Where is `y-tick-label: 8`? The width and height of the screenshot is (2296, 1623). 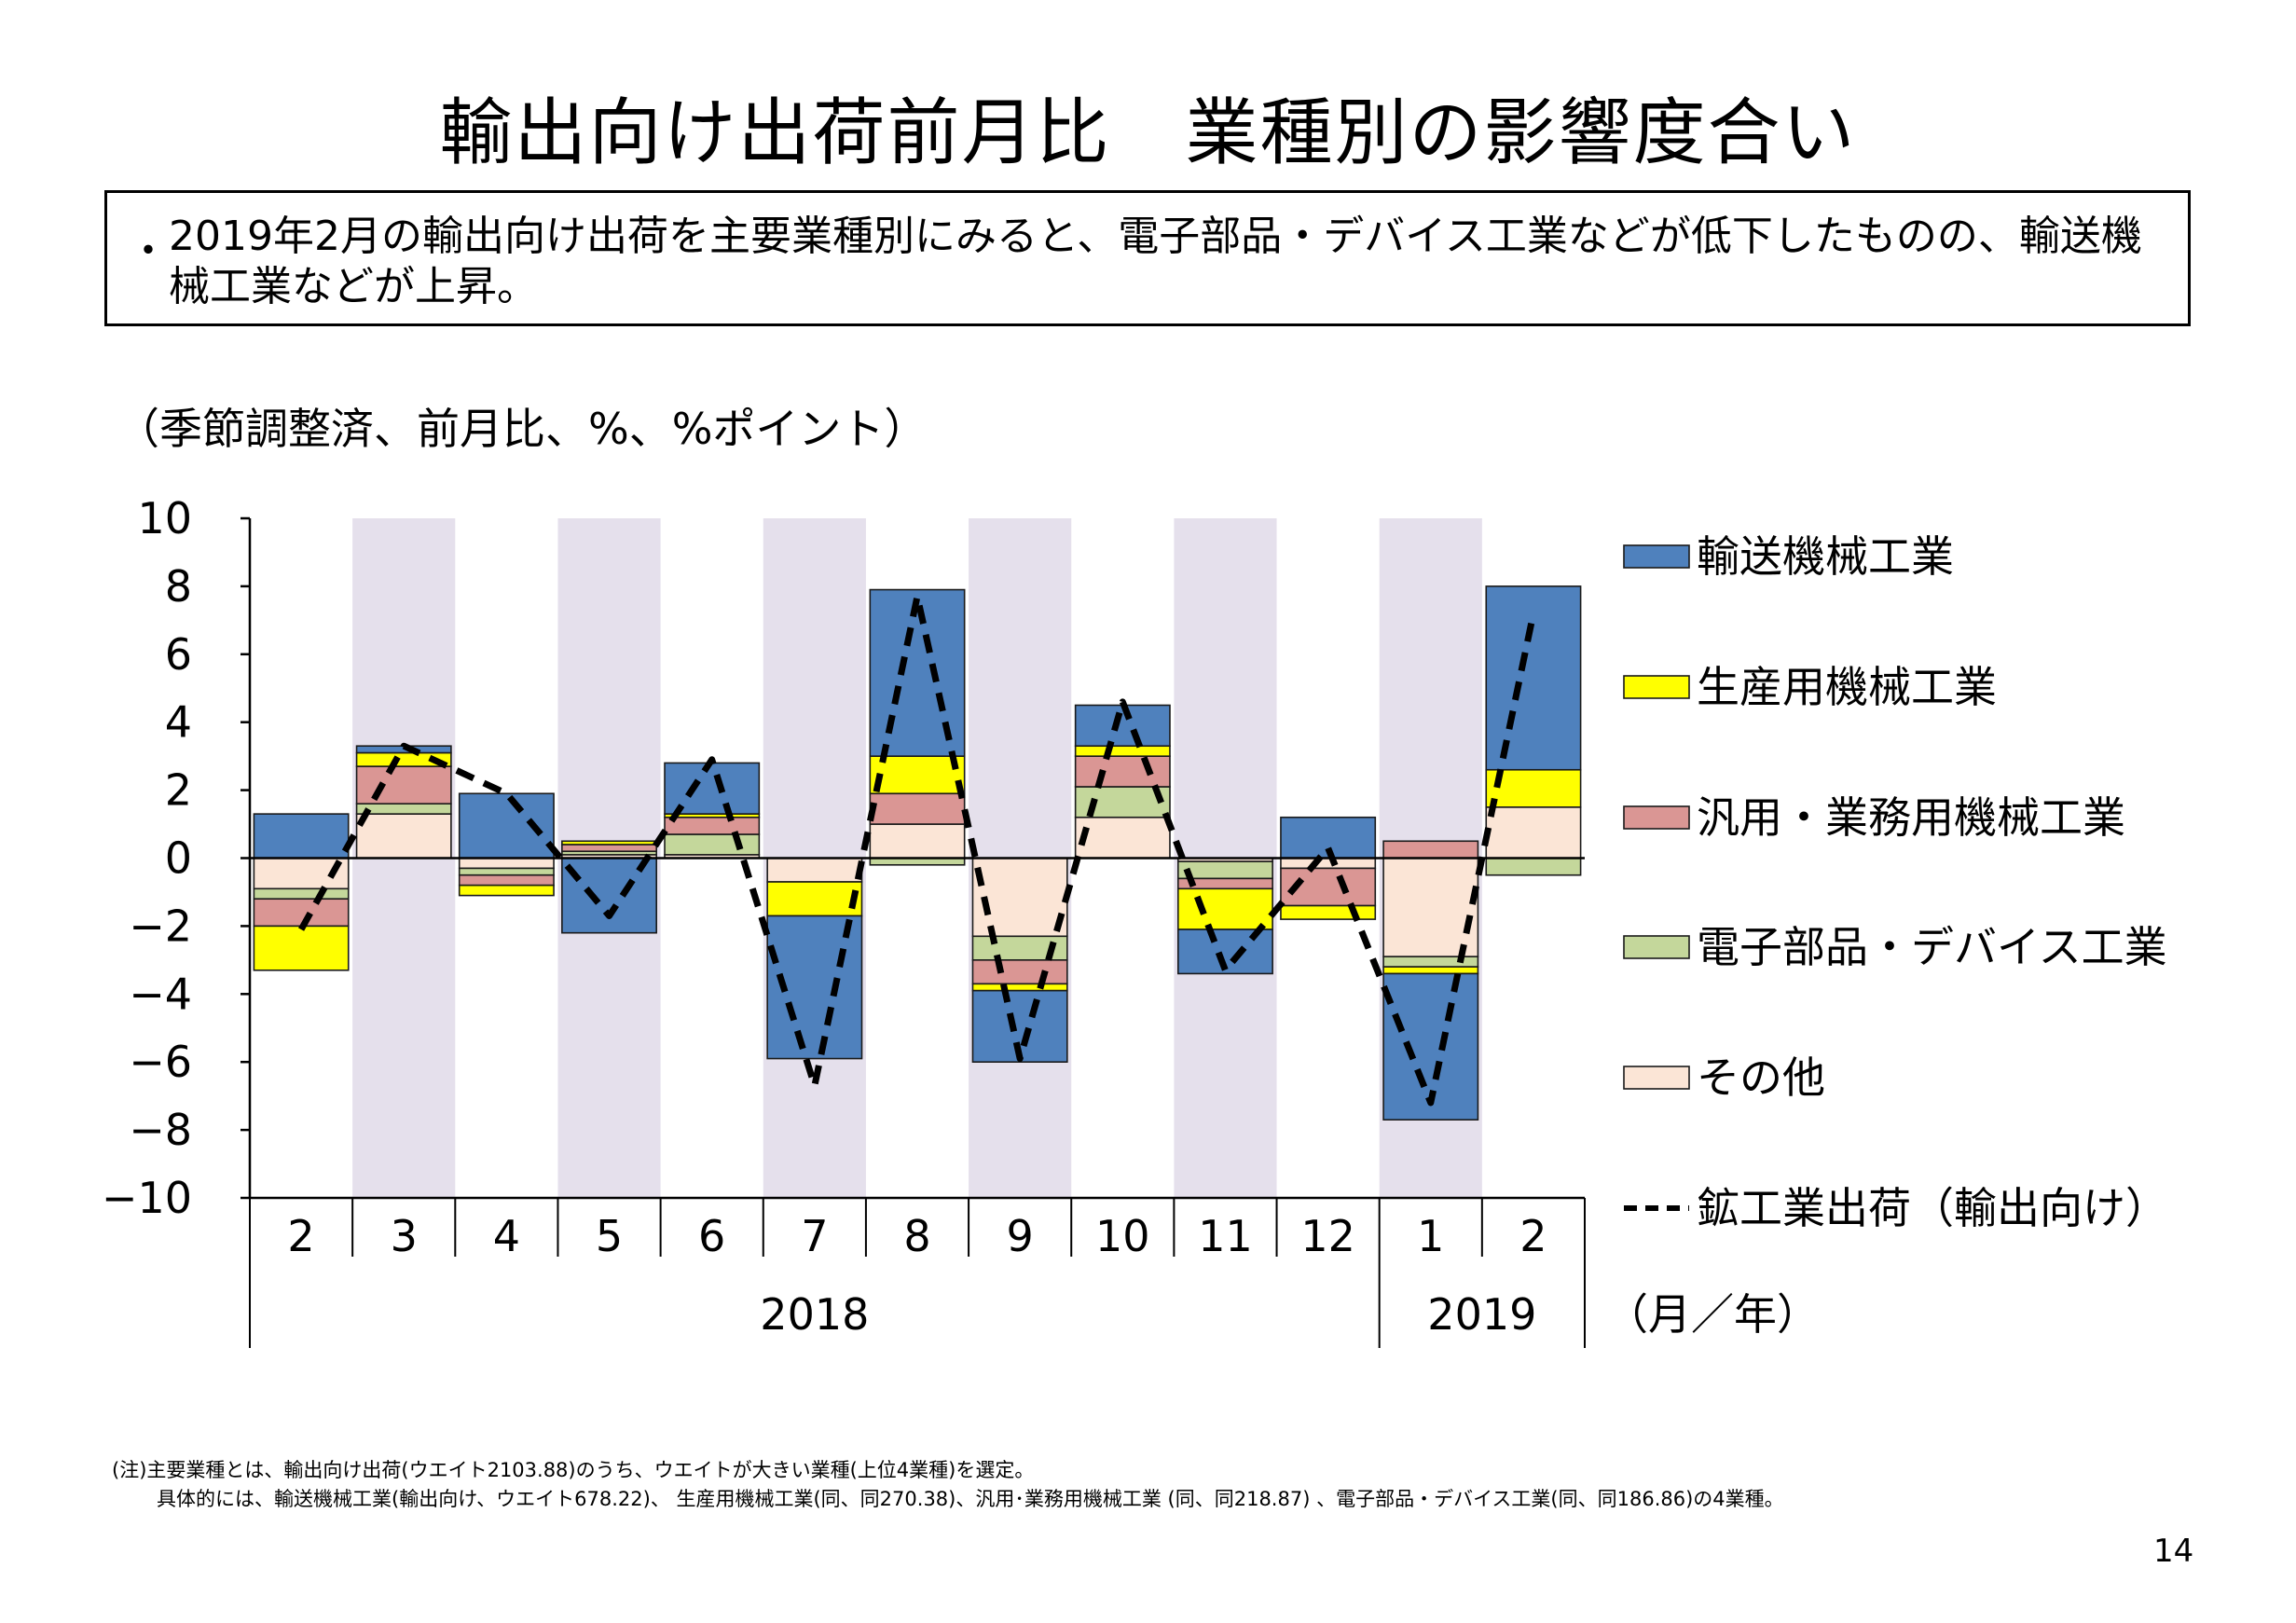 y-tick-label: 8 is located at coordinates (178, 586).